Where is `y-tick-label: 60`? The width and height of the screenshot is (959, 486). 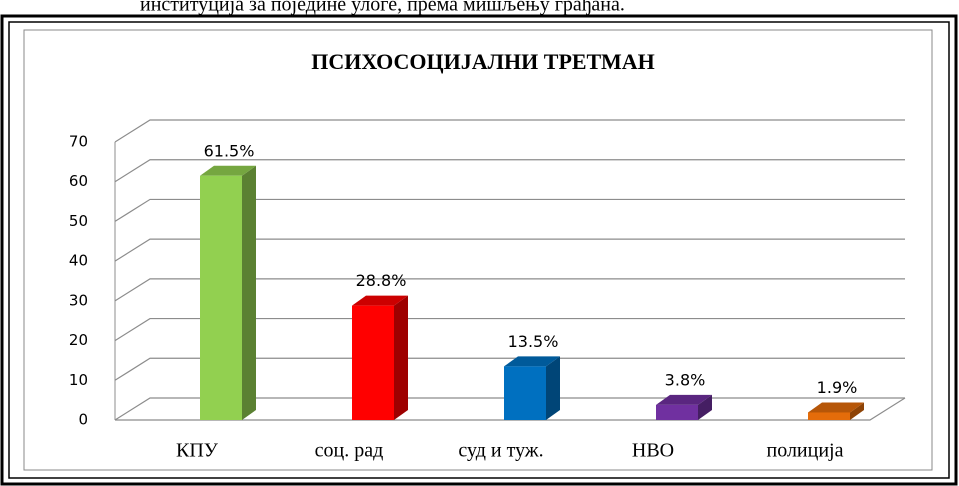 y-tick-label: 60 is located at coordinates (78, 181).